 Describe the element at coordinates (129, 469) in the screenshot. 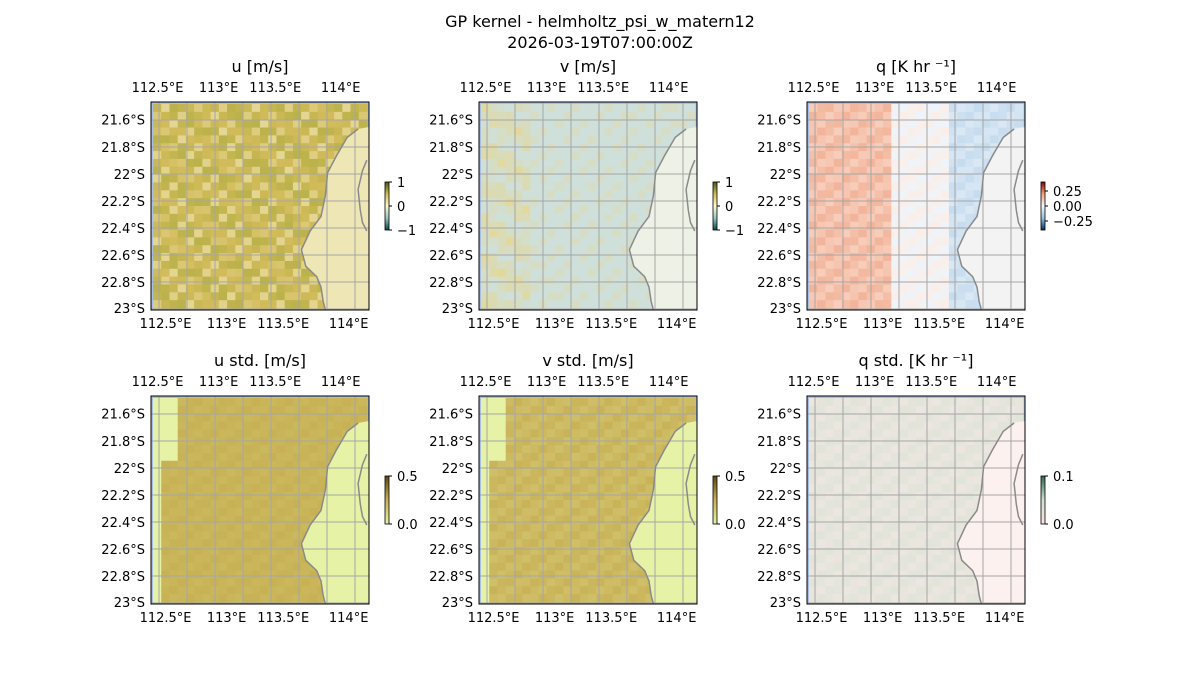

I see `lat-tick-label: 22°S` at that location.